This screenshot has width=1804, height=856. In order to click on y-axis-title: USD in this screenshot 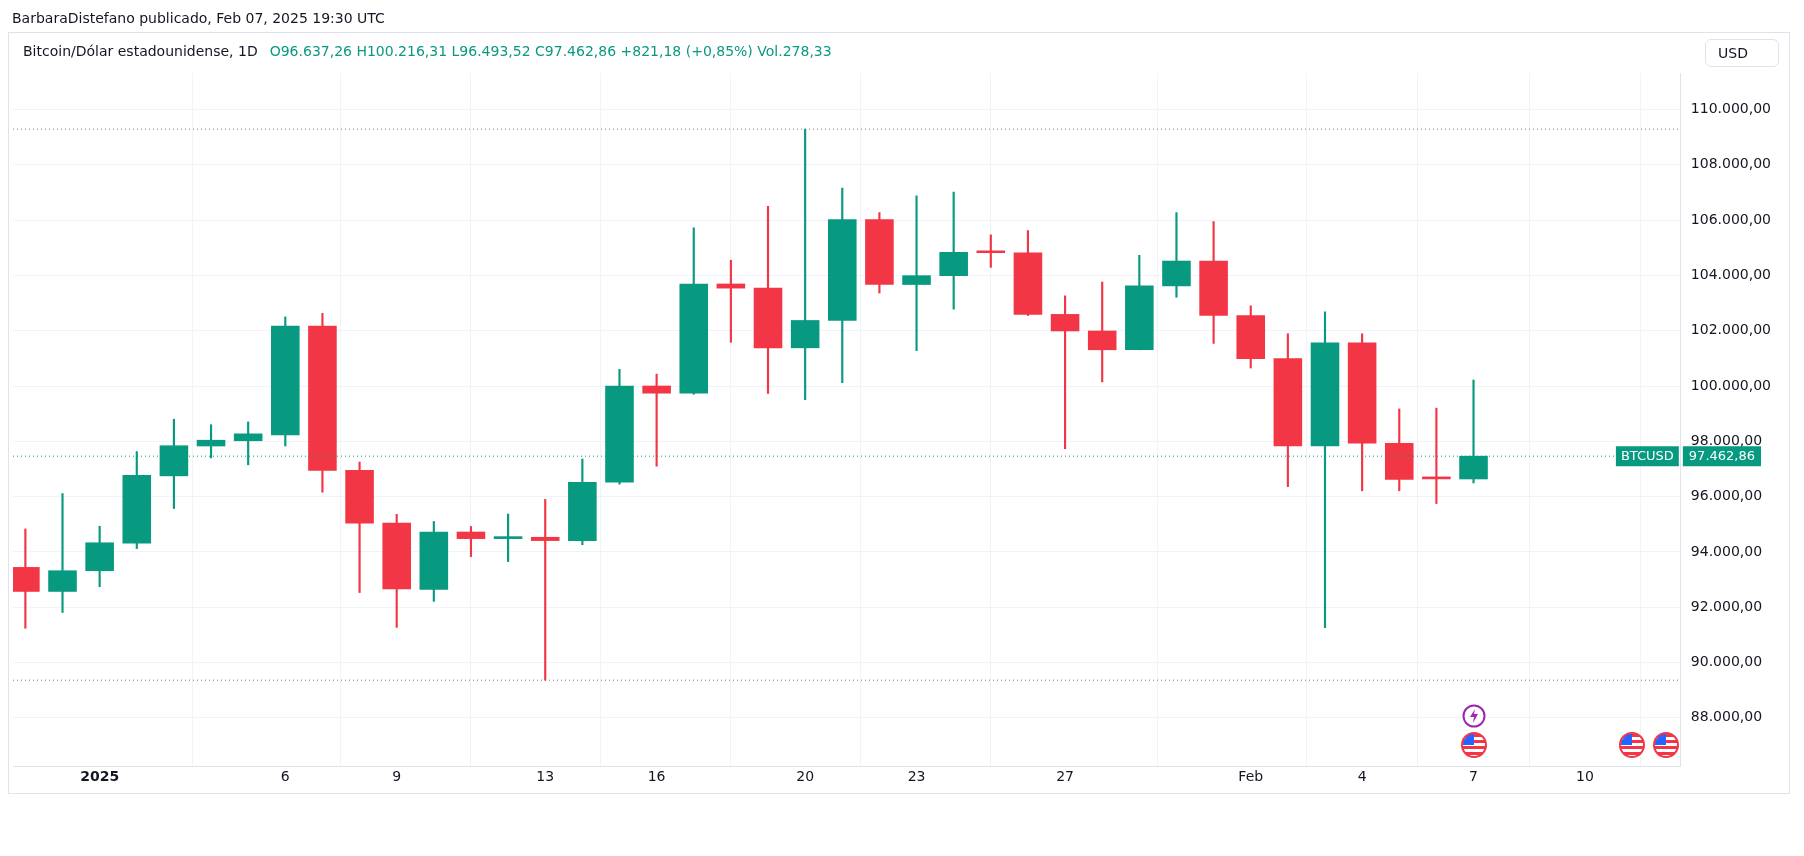, I will do `click(1742, 53)`.